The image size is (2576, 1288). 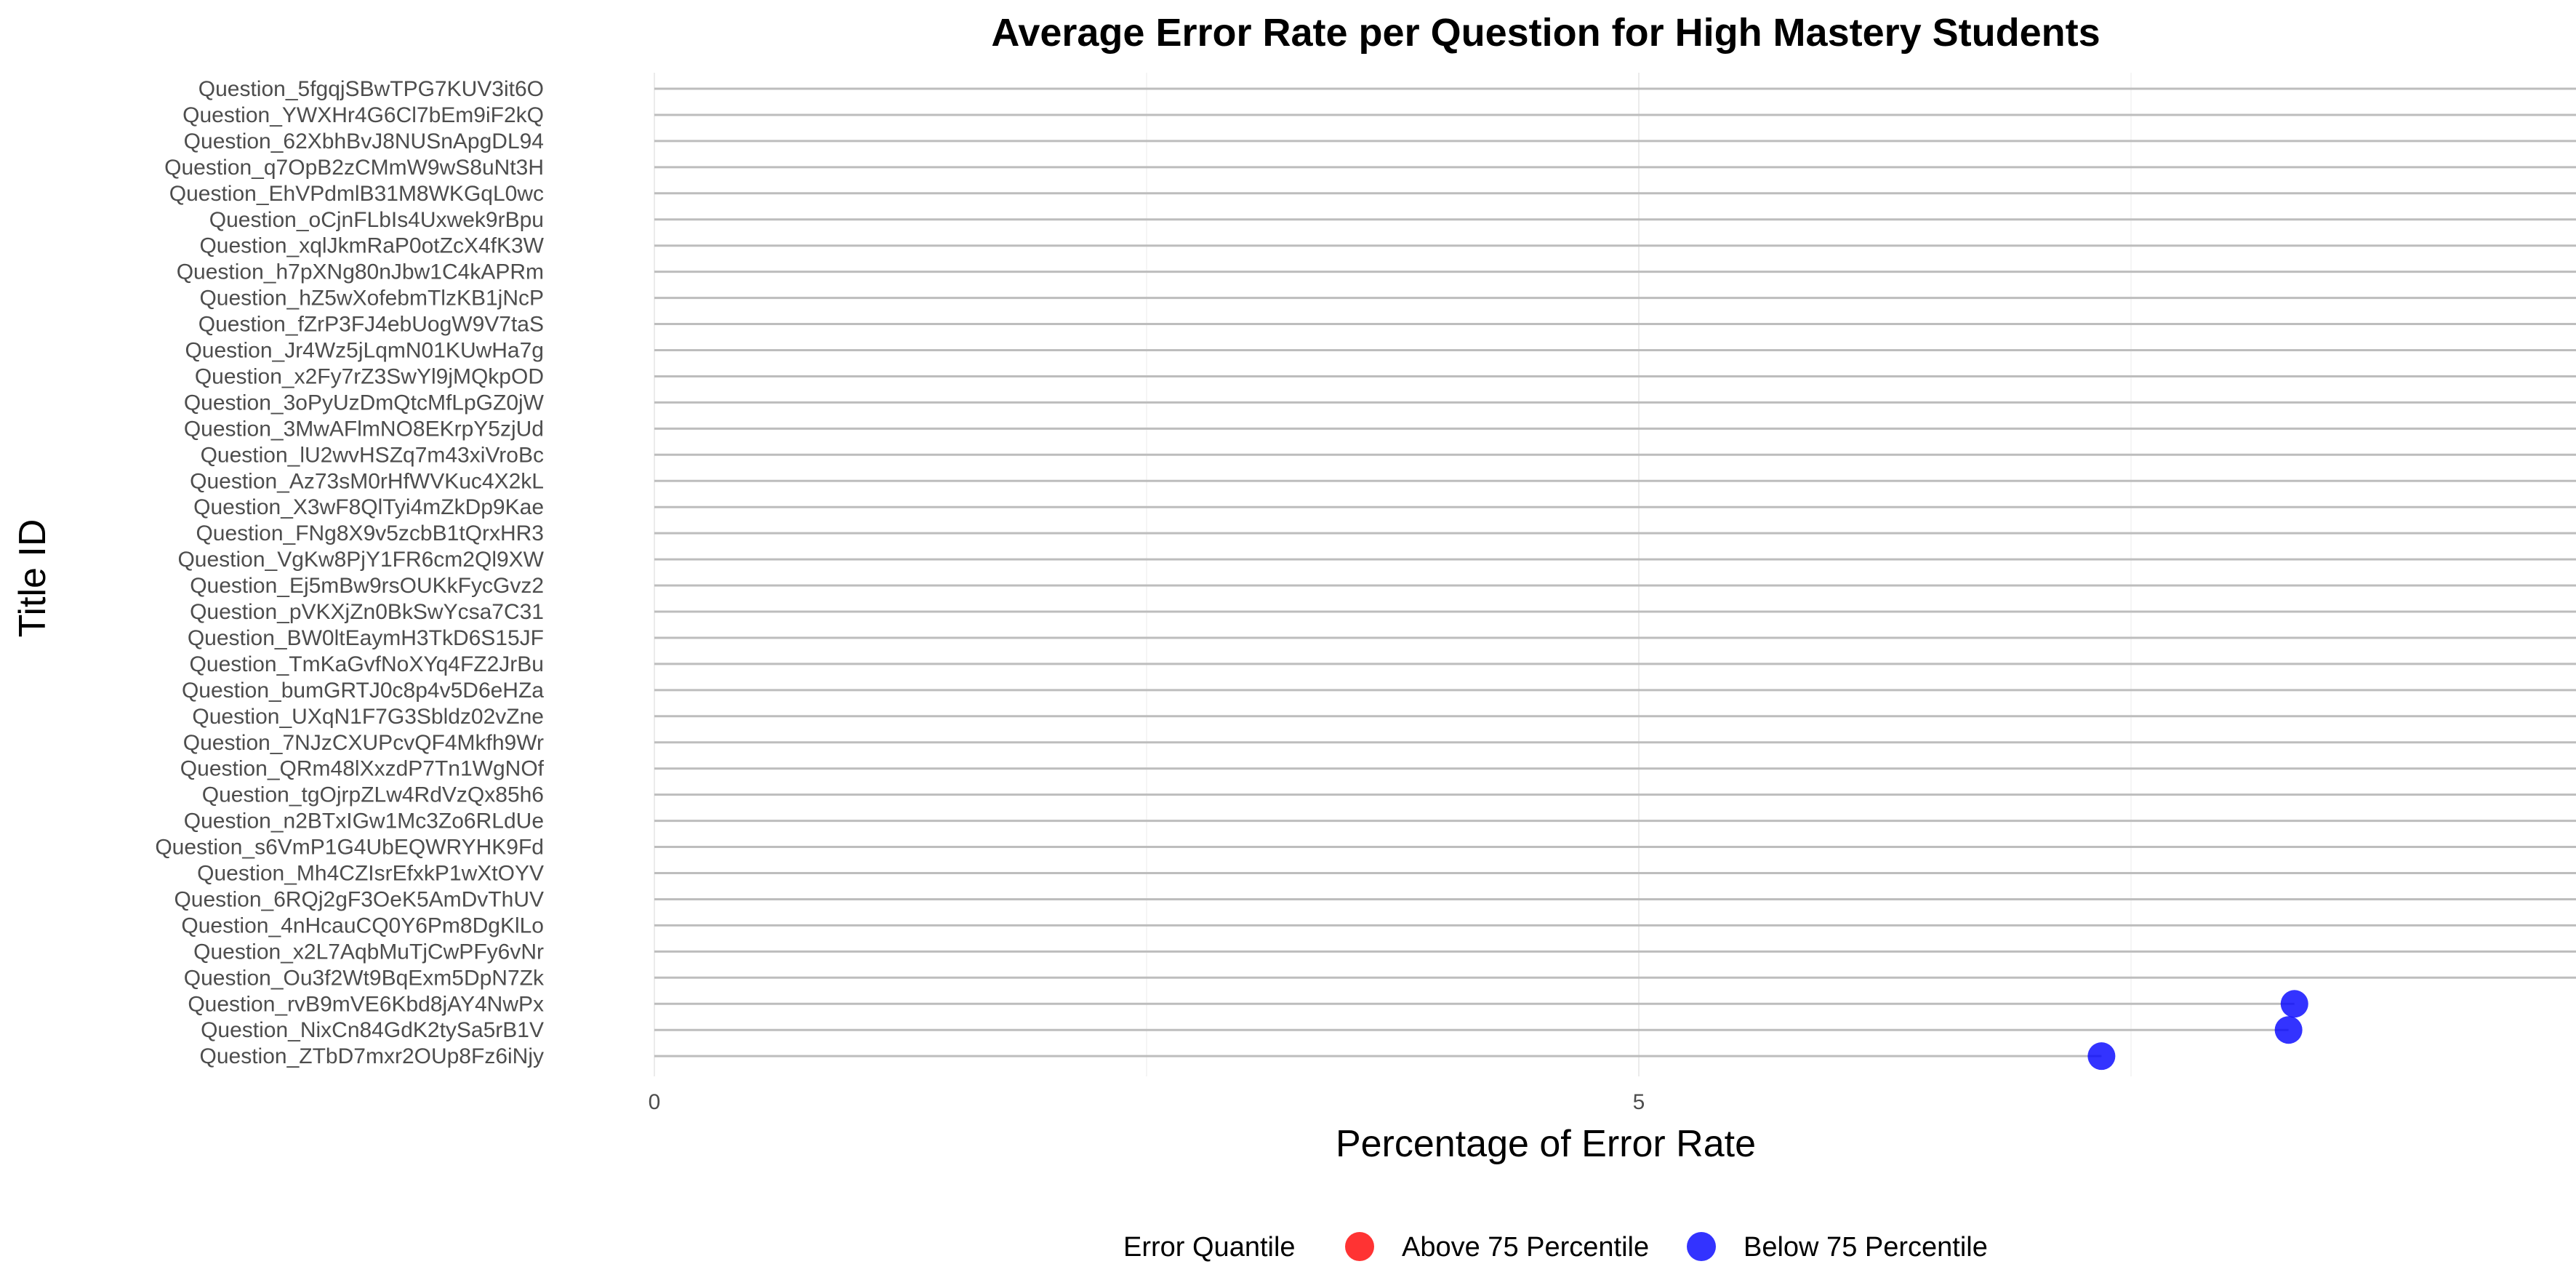 I want to click on y-tick-label: Question_VgKw8PjY1FR6cm2Ql9XW, so click(x=360, y=560).